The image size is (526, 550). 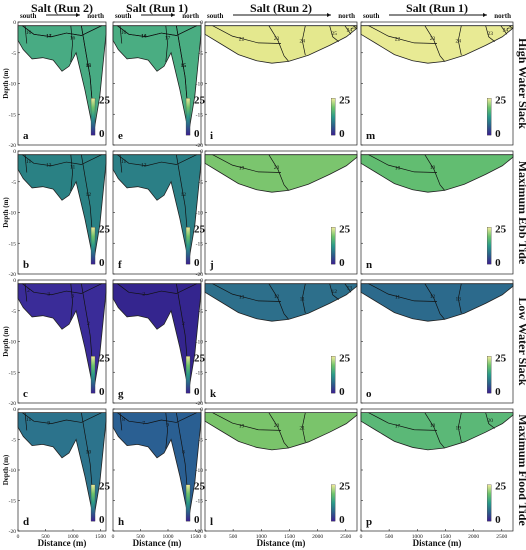 What do you see at coordinates (89, 453) in the screenshot?
I see `contour-label: 10` at bounding box center [89, 453].